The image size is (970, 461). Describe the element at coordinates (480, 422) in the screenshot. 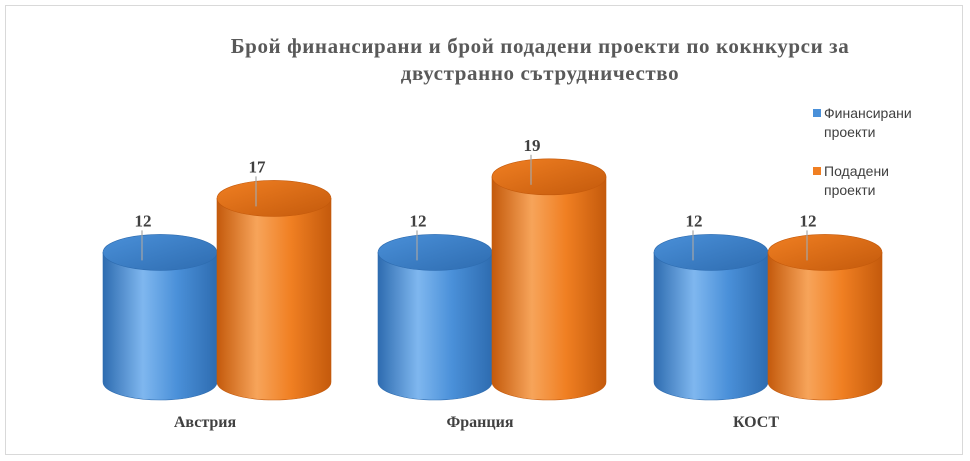

I see `category-label: Франция` at that location.